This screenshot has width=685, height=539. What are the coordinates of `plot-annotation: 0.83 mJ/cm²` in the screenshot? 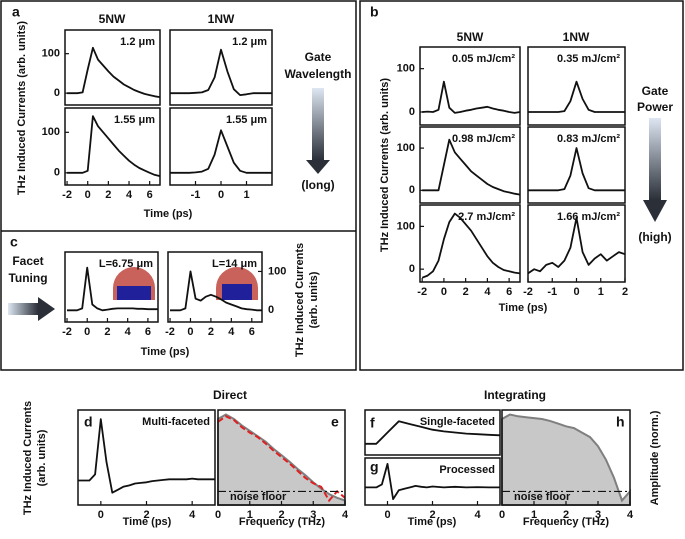 It's located at (588, 139).